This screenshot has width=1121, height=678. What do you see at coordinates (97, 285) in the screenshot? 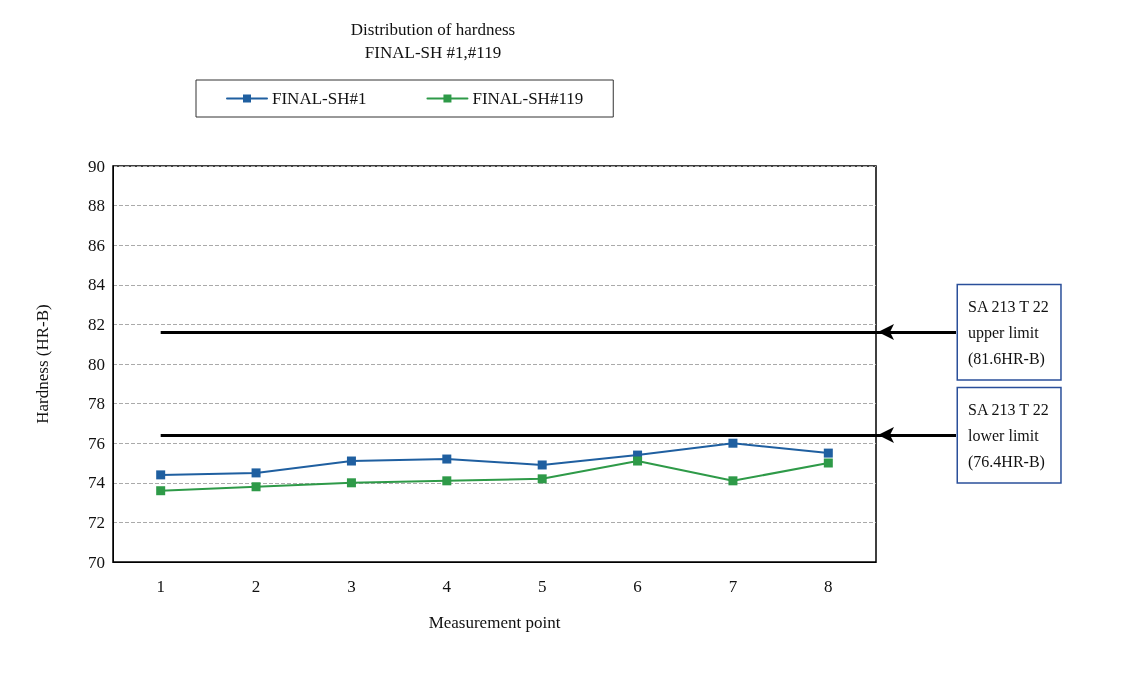
I see `y-tick-label: 84` at bounding box center [97, 285].